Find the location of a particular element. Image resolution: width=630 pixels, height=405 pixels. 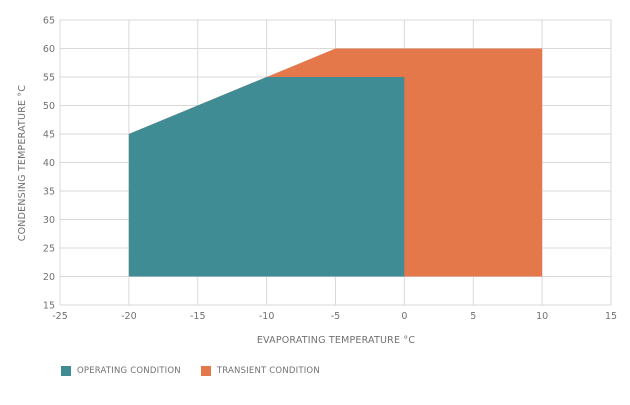

x-tick-label: 5 is located at coordinates (473, 316).